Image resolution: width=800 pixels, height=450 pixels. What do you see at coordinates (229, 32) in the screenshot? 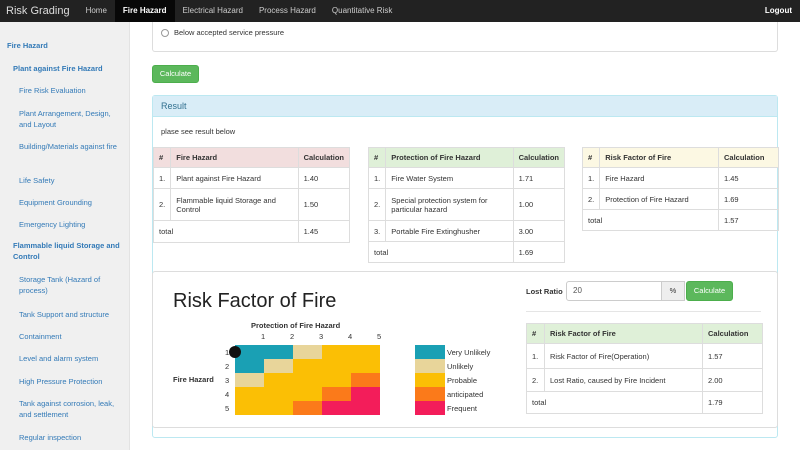
I see `radio-label: Below accepted service pressure` at bounding box center [229, 32].